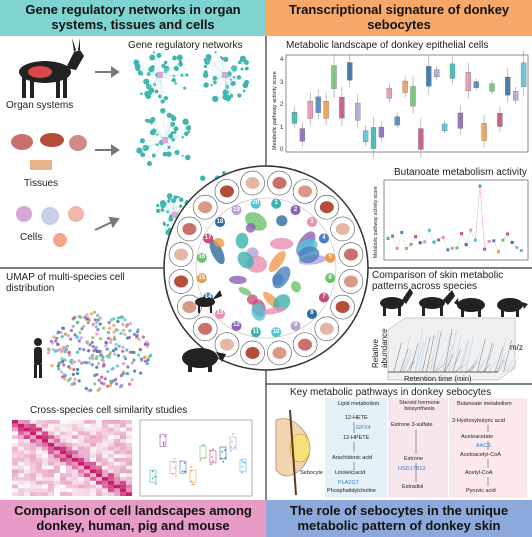 This screenshot has width=532, height=537. I want to click on circle-number: 4, so click(324, 237).